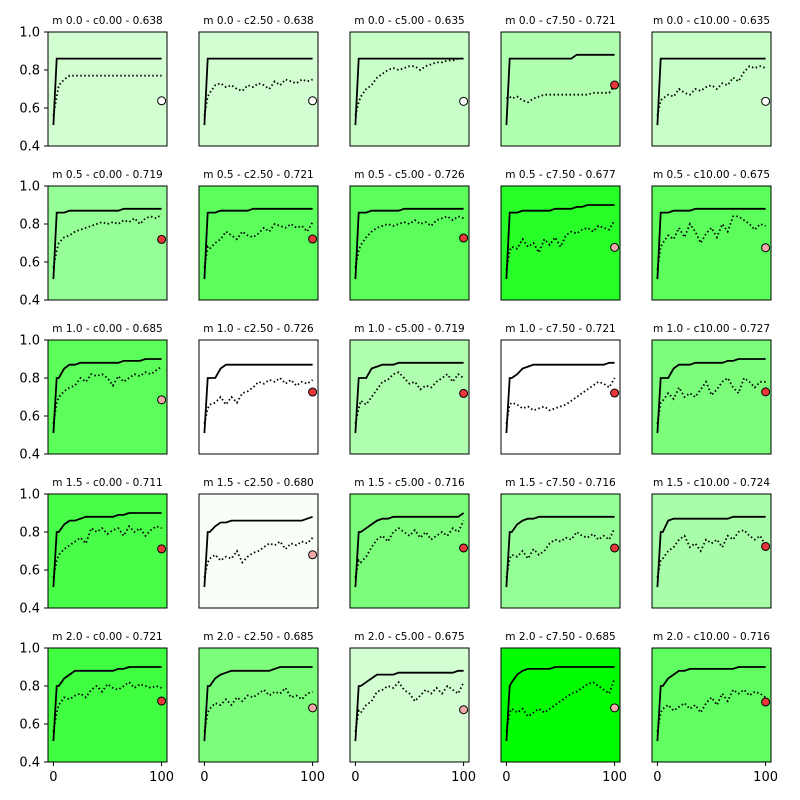 The height and width of the screenshot is (800, 800). What do you see at coordinates (258, 483) in the screenshot?
I see `subplot-title: m 1.5 - c2.50 - 0.680` at bounding box center [258, 483].